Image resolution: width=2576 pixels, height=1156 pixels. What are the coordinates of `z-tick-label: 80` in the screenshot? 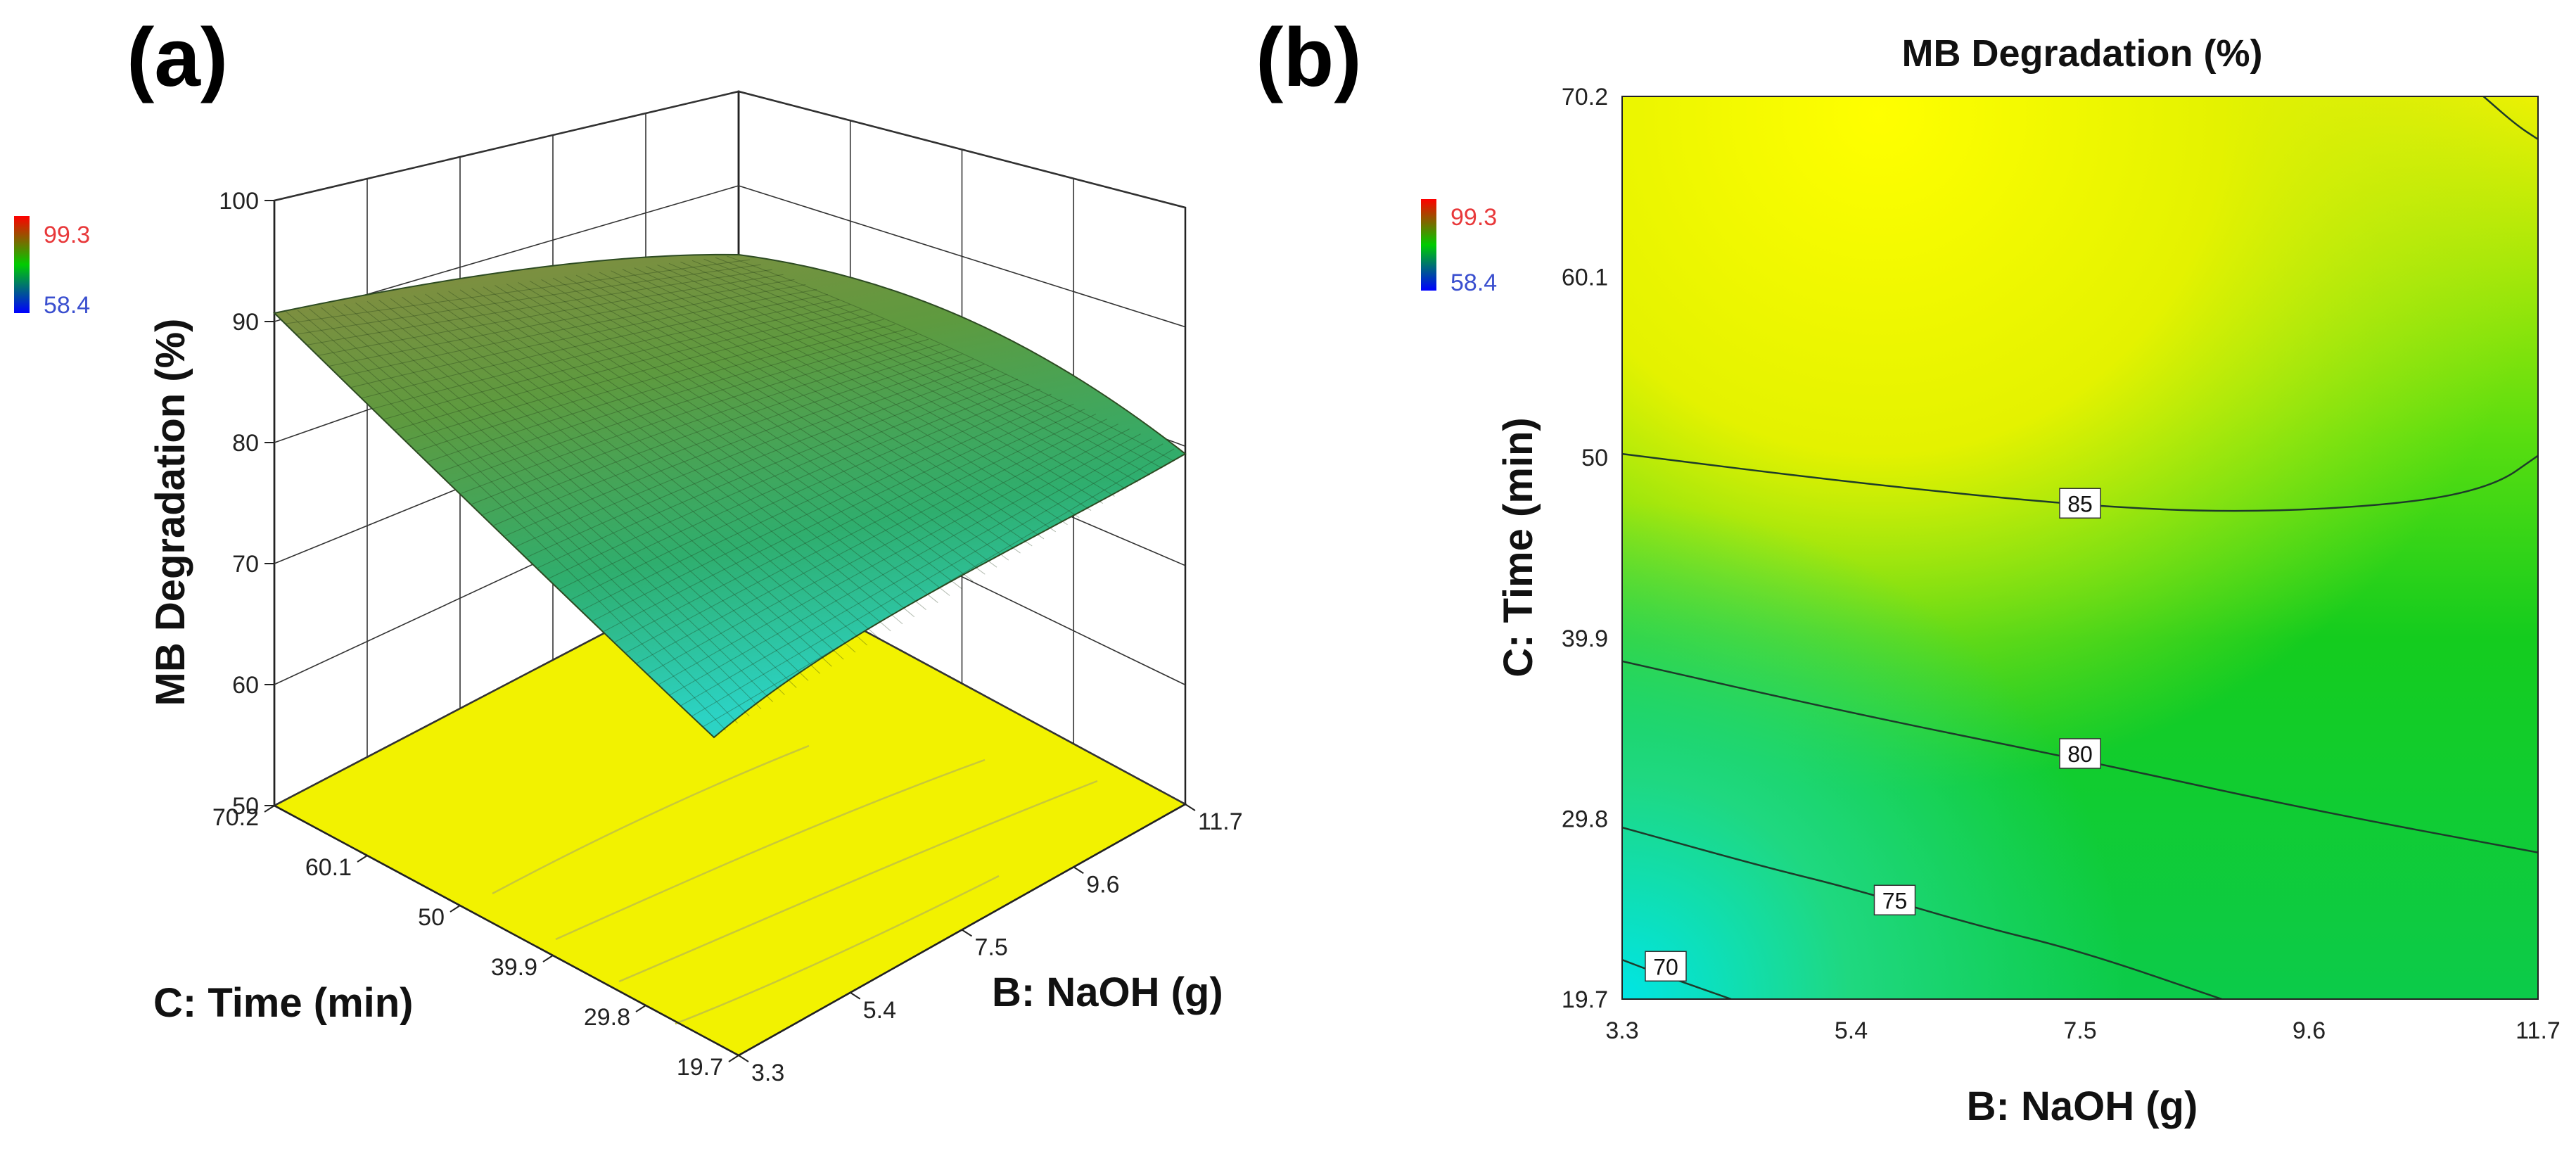 It's located at (245, 444).